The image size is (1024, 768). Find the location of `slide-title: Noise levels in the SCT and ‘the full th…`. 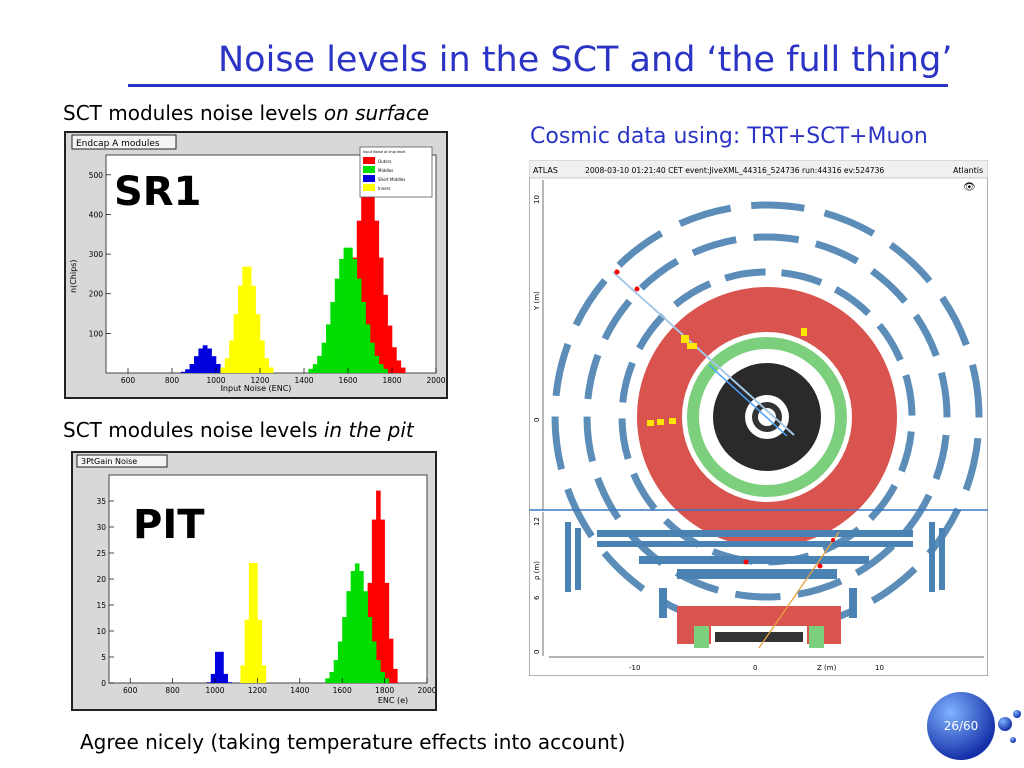

slide-title: Noise levels in the SCT and ‘the full th… is located at coordinates (585, 60).